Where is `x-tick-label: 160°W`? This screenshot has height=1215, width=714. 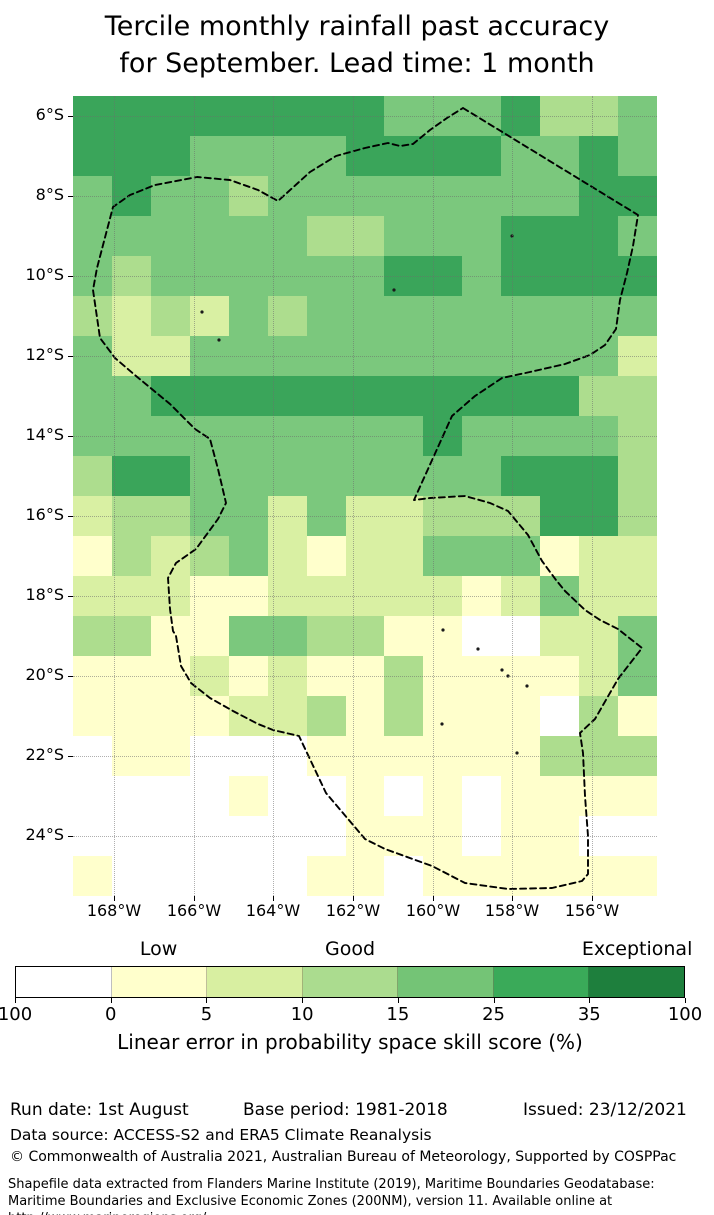 x-tick-label: 160°W is located at coordinates (433, 910).